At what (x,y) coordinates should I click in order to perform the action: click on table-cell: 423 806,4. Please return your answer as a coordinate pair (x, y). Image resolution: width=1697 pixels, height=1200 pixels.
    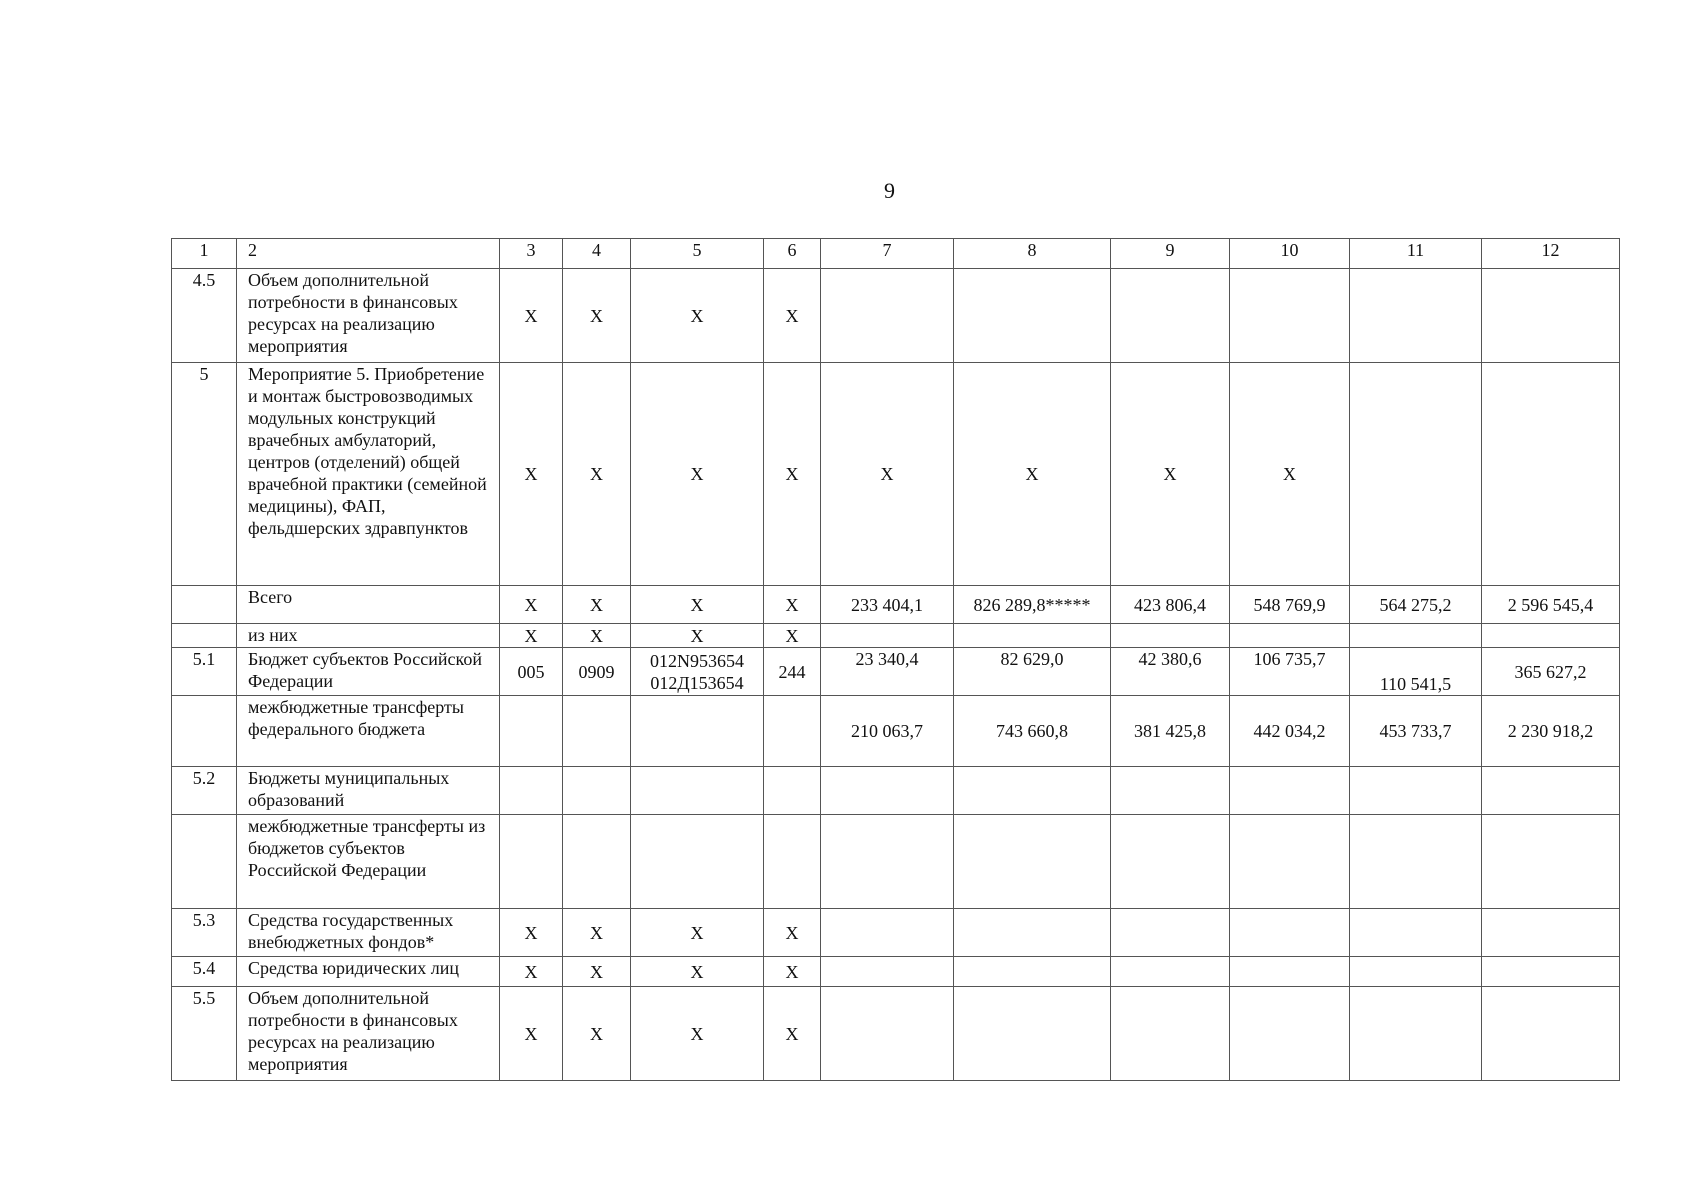
    Looking at the image, I should click on (1170, 604).